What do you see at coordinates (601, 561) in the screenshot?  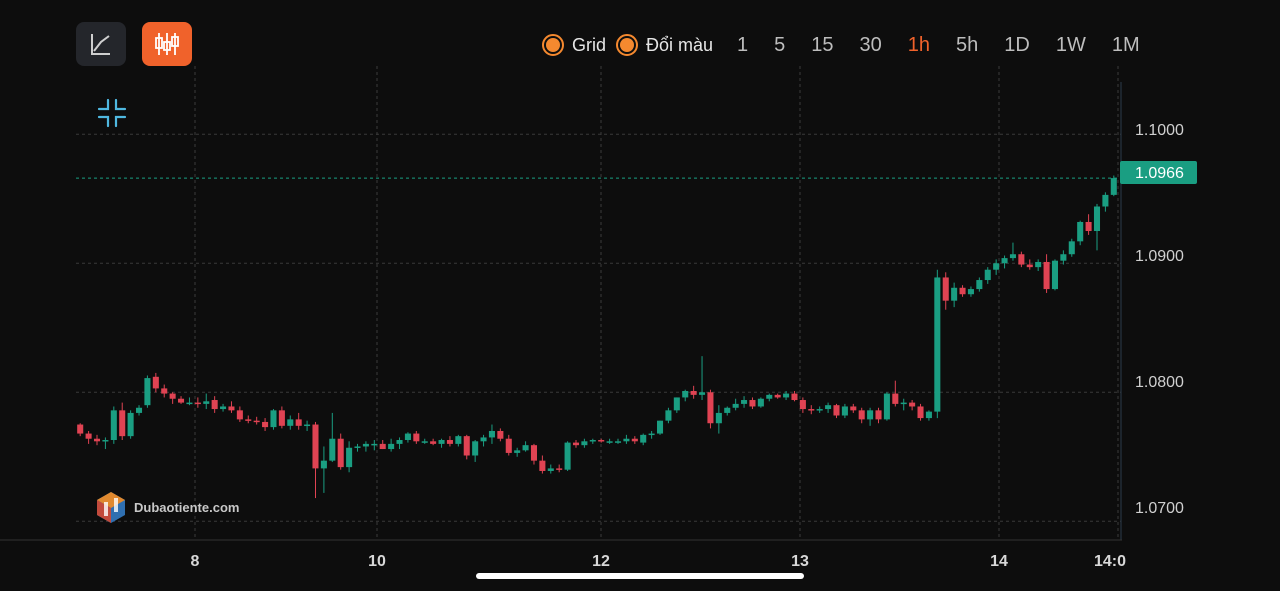 I see `x-tick-label: 12` at bounding box center [601, 561].